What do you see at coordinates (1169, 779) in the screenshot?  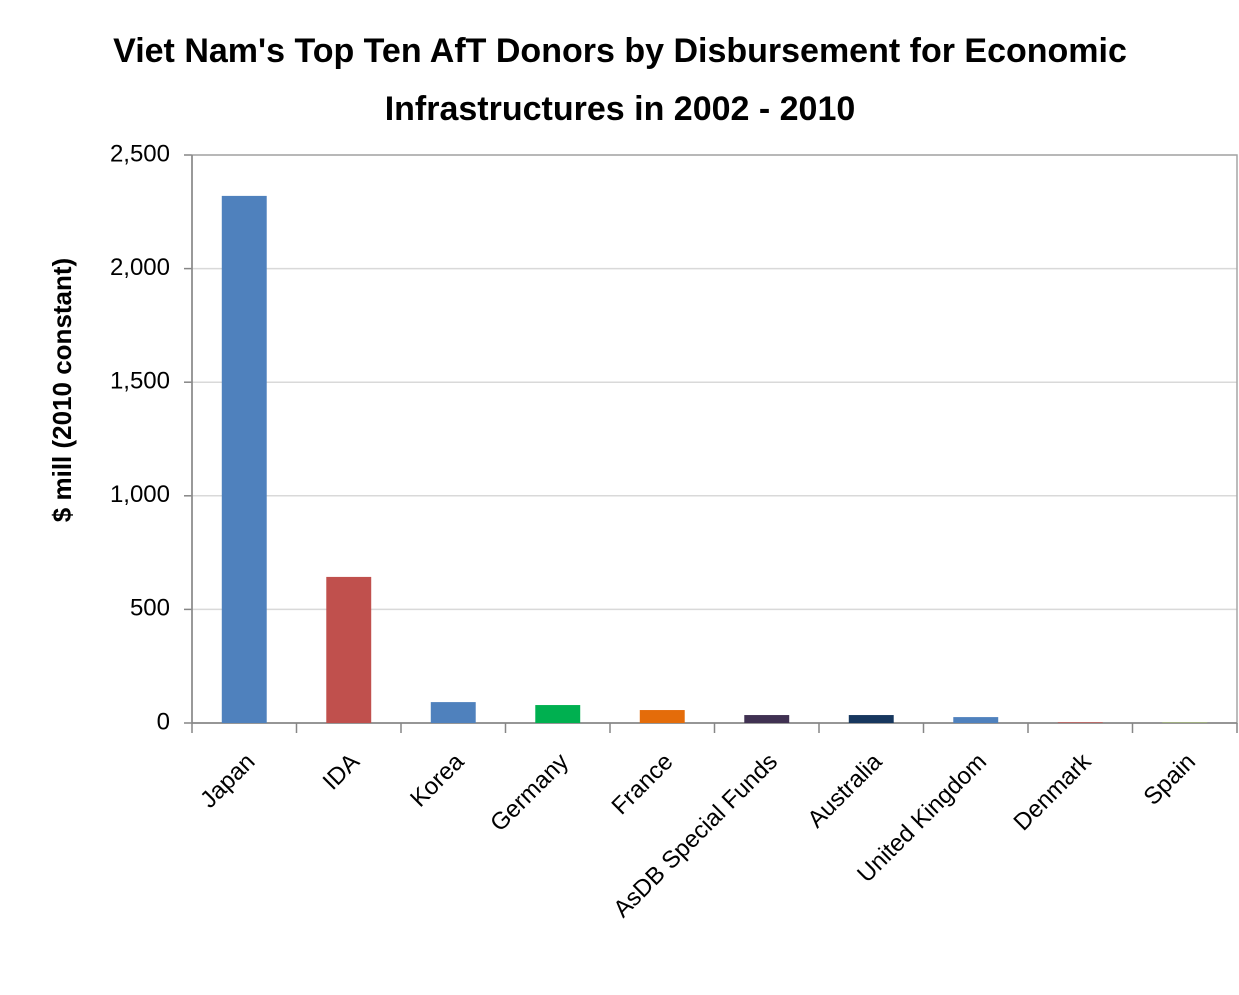 I see `x-tick-label: Spain` at bounding box center [1169, 779].